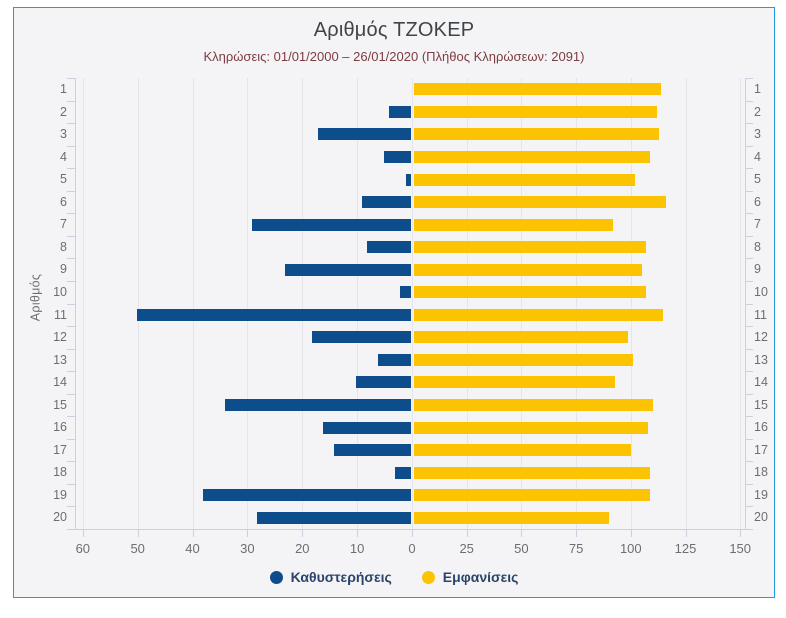 The height and width of the screenshot is (618, 786). I want to click on legend-item-delays: Καθυστερήσεις, so click(330, 577).